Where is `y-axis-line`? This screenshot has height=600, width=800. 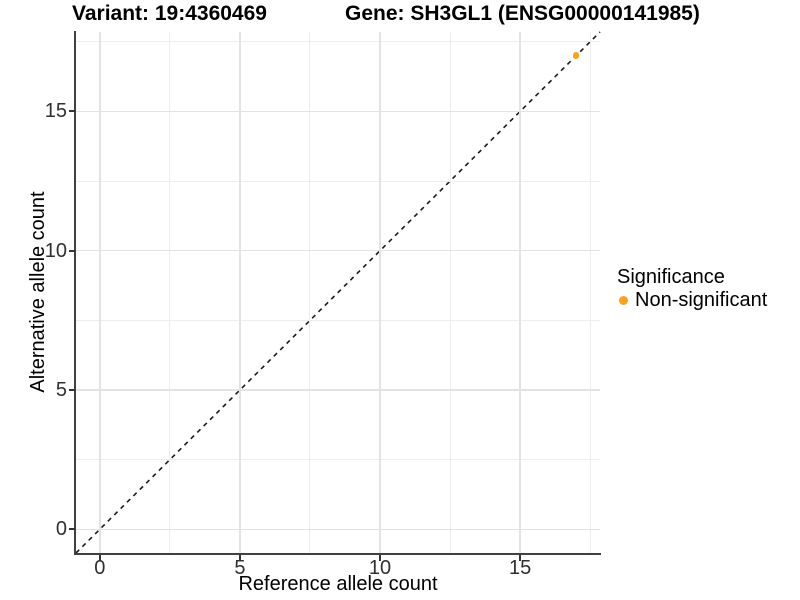 y-axis-line is located at coordinates (75, 293).